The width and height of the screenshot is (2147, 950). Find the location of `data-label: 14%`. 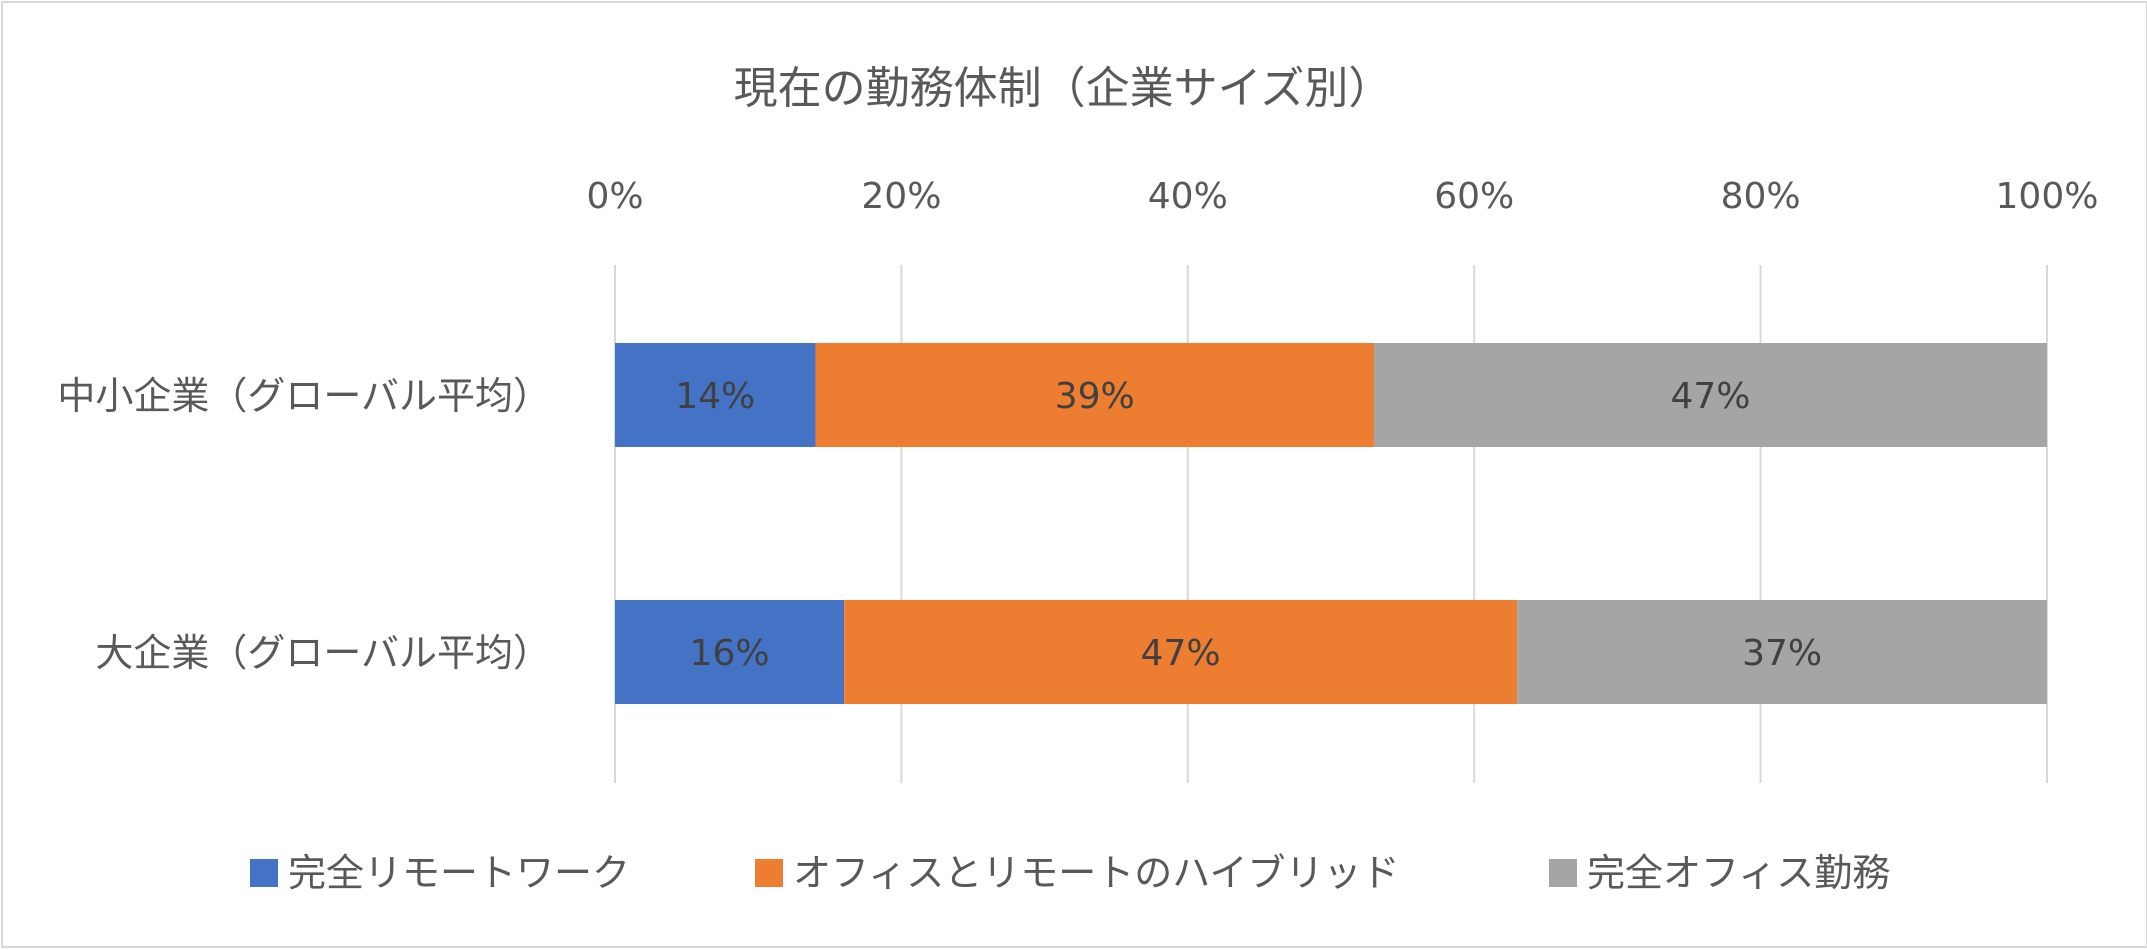

data-label: 14% is located at coordinates (715, 396).